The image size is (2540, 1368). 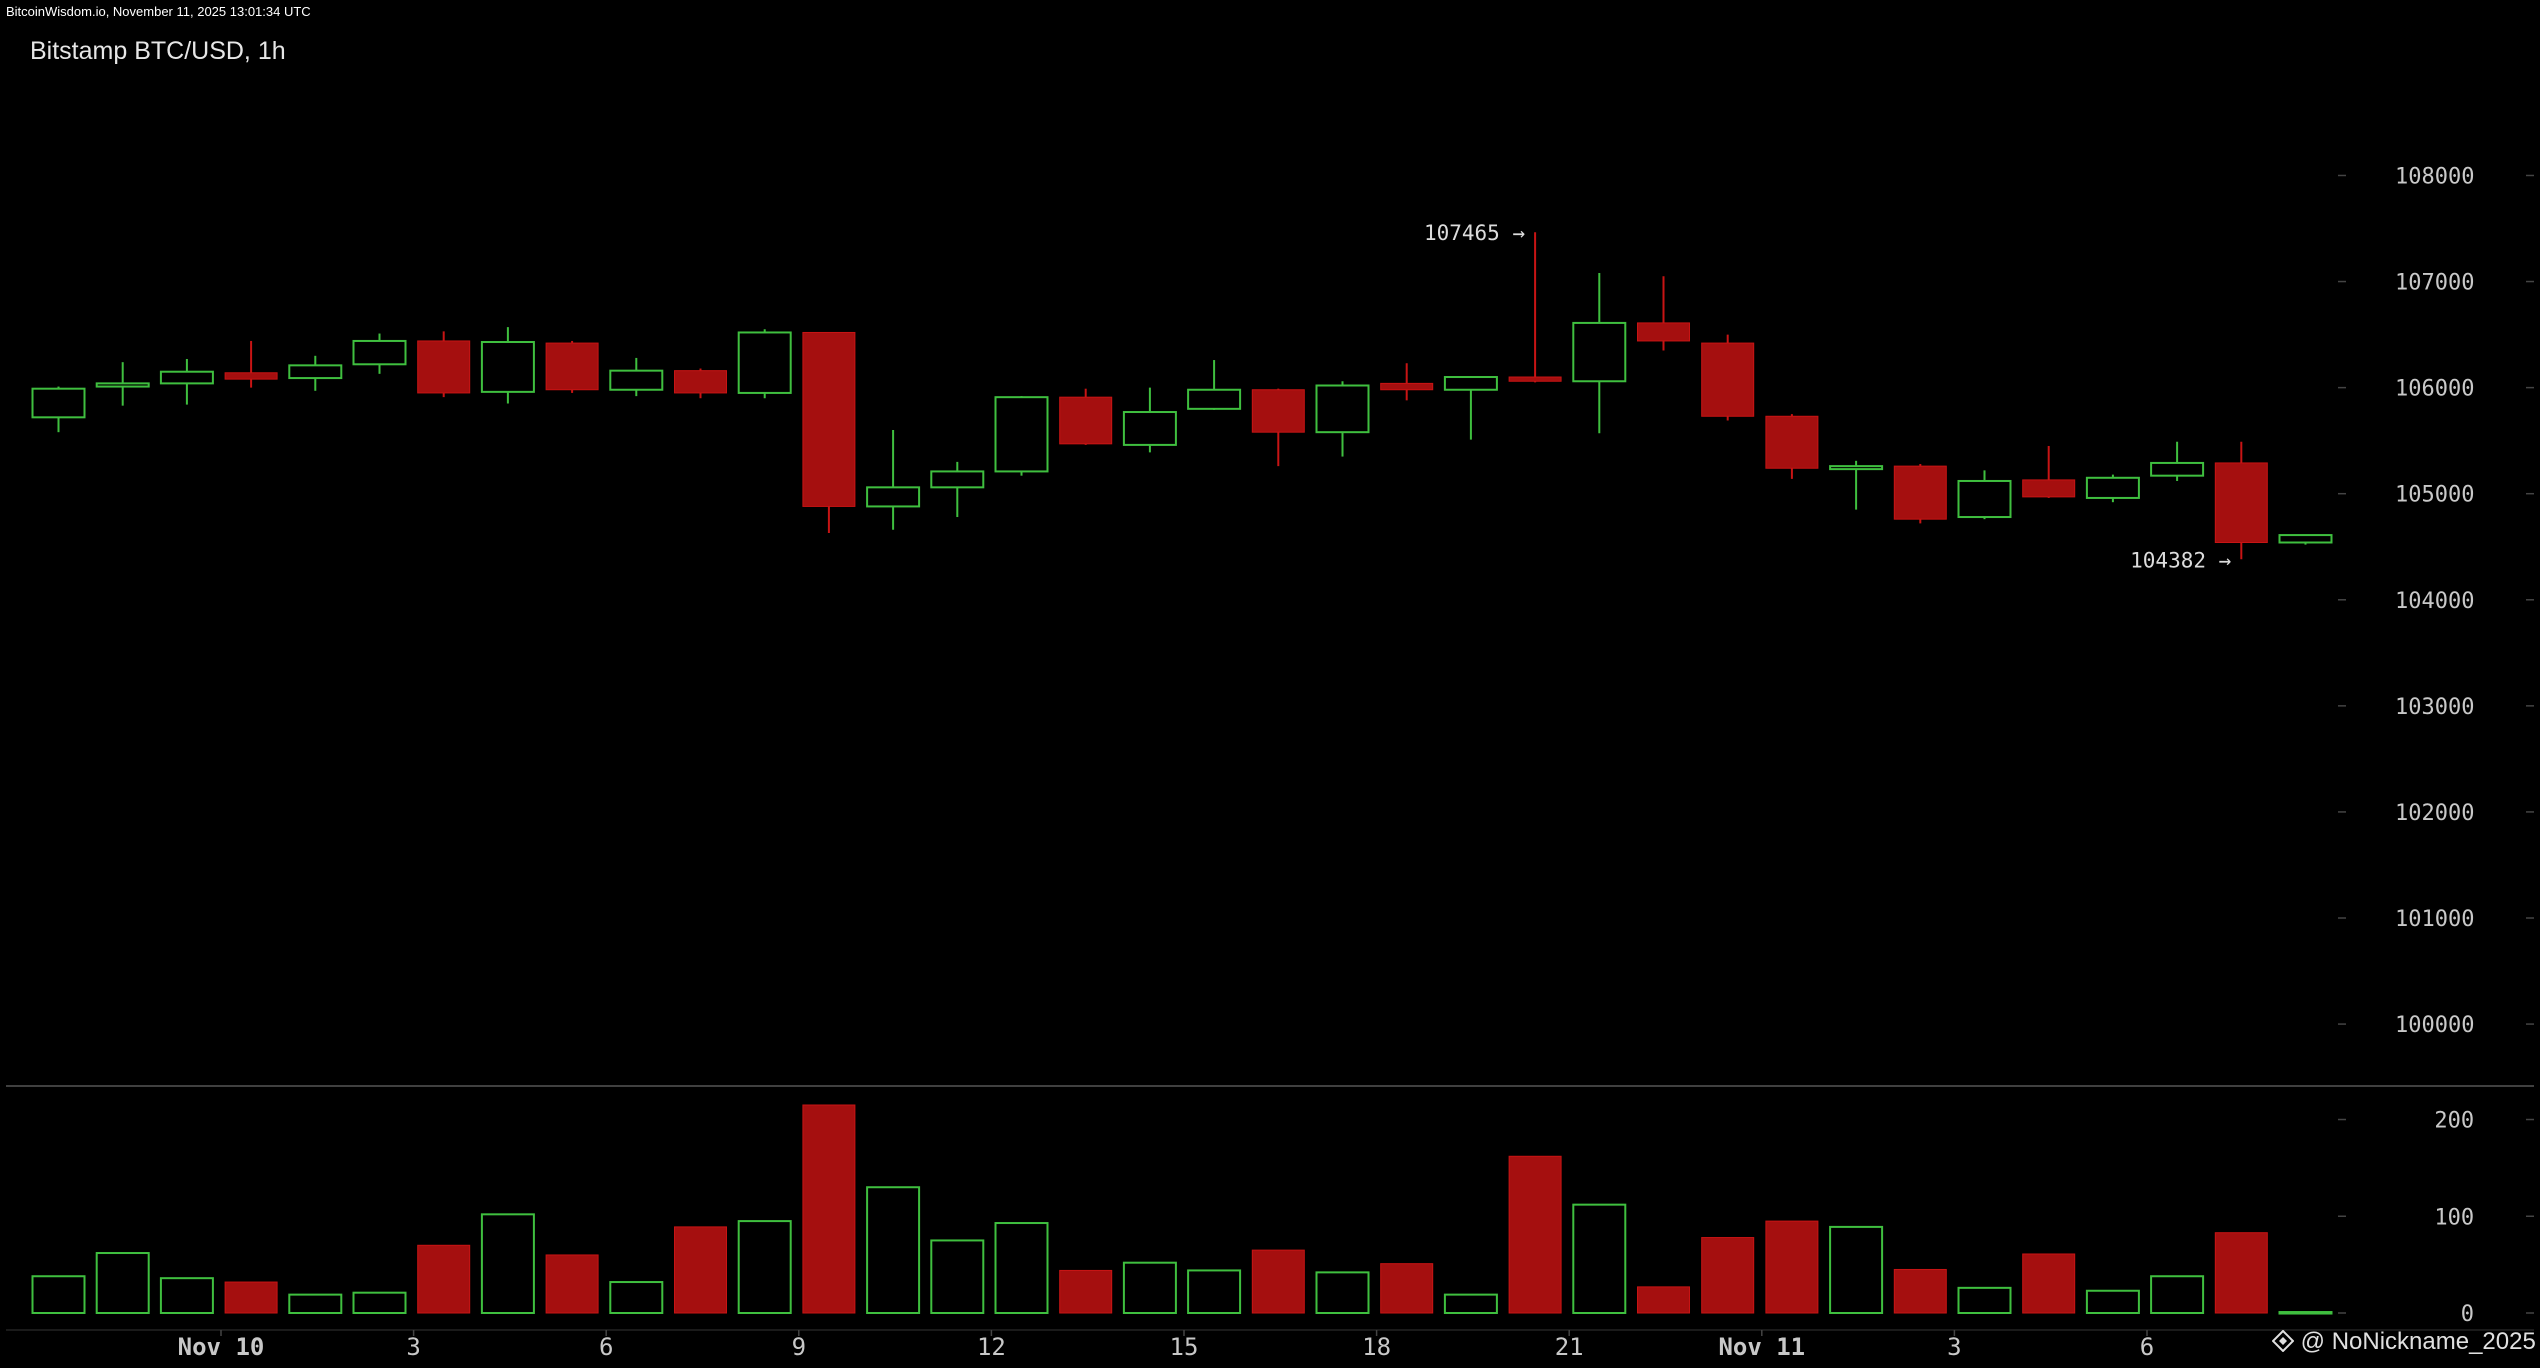 What do you see at coordinates (1474, 233) in the screenshot?
I see `price-annotation: 107465 →` at bounding box center [1474, 233].